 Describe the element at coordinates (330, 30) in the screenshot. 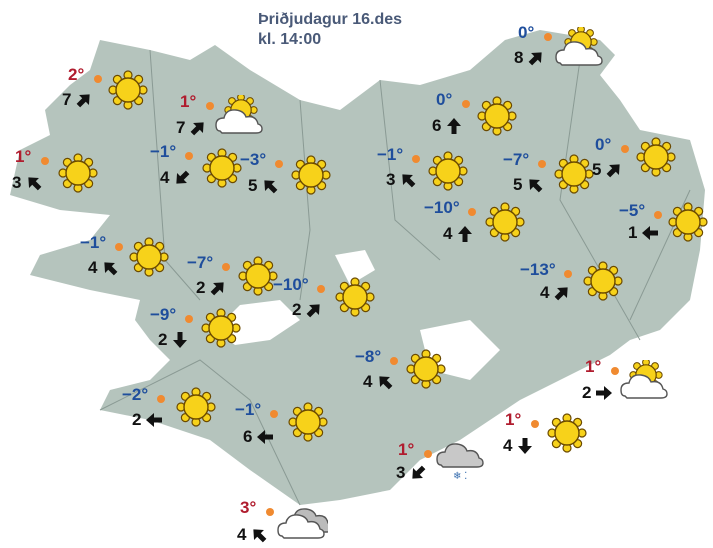

I see `forecast-title: Þriðjudagur 16.des kl. 14:00` at that location.